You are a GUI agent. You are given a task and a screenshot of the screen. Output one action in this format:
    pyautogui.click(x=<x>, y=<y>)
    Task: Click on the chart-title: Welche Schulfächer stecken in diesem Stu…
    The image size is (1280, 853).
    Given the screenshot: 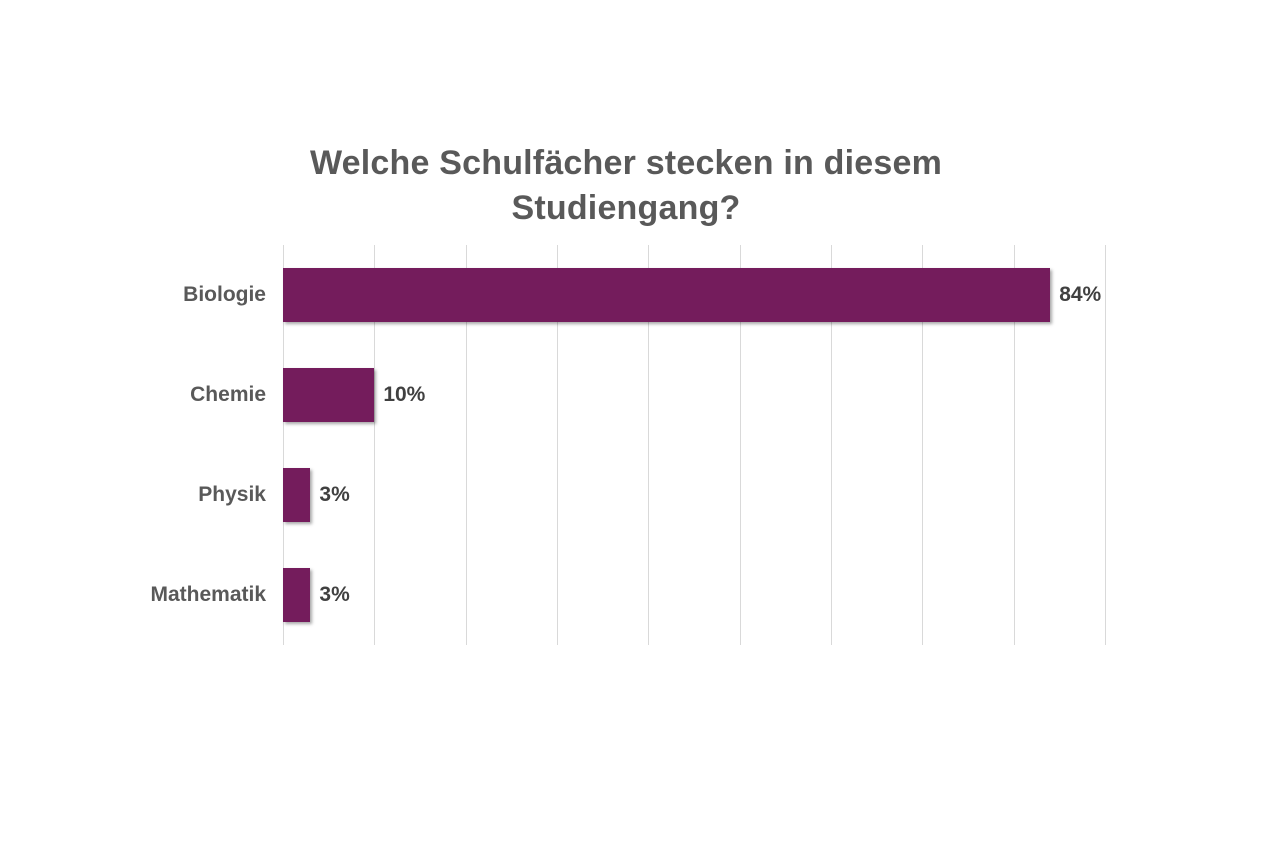 What is the action you would take?
    pyautogui.click(x=626, y=186)
    